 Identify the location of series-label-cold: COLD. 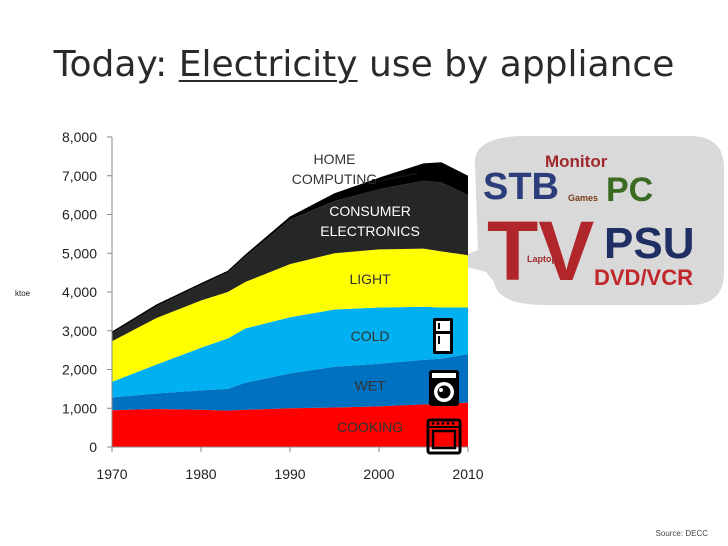
(370, 336).